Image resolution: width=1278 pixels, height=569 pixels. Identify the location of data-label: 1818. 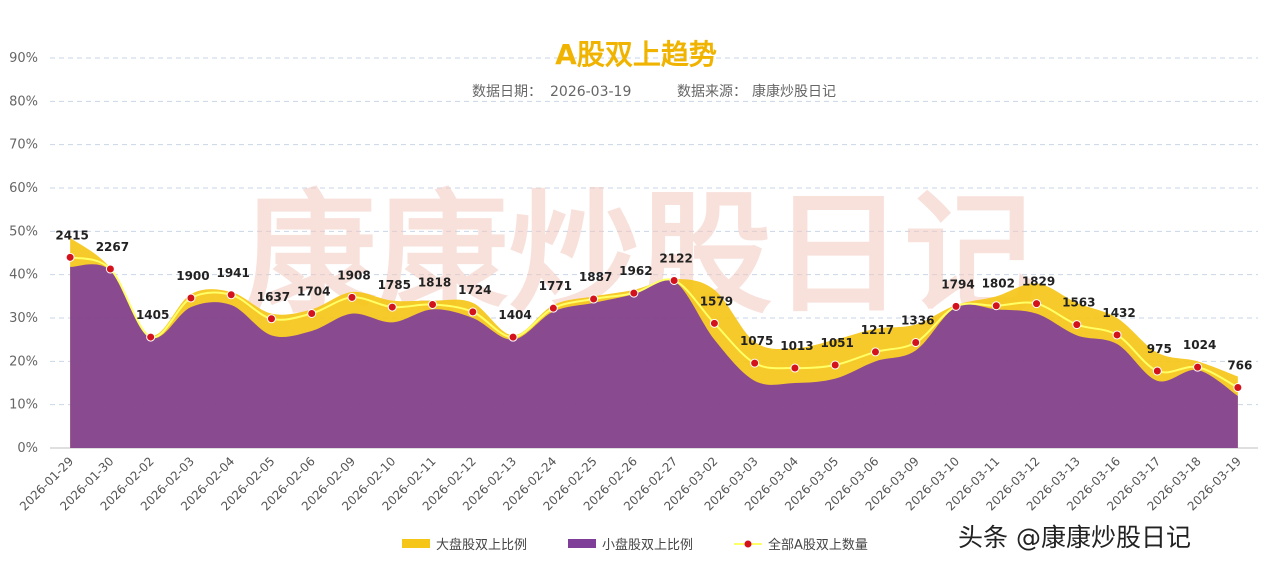
(434, 282).